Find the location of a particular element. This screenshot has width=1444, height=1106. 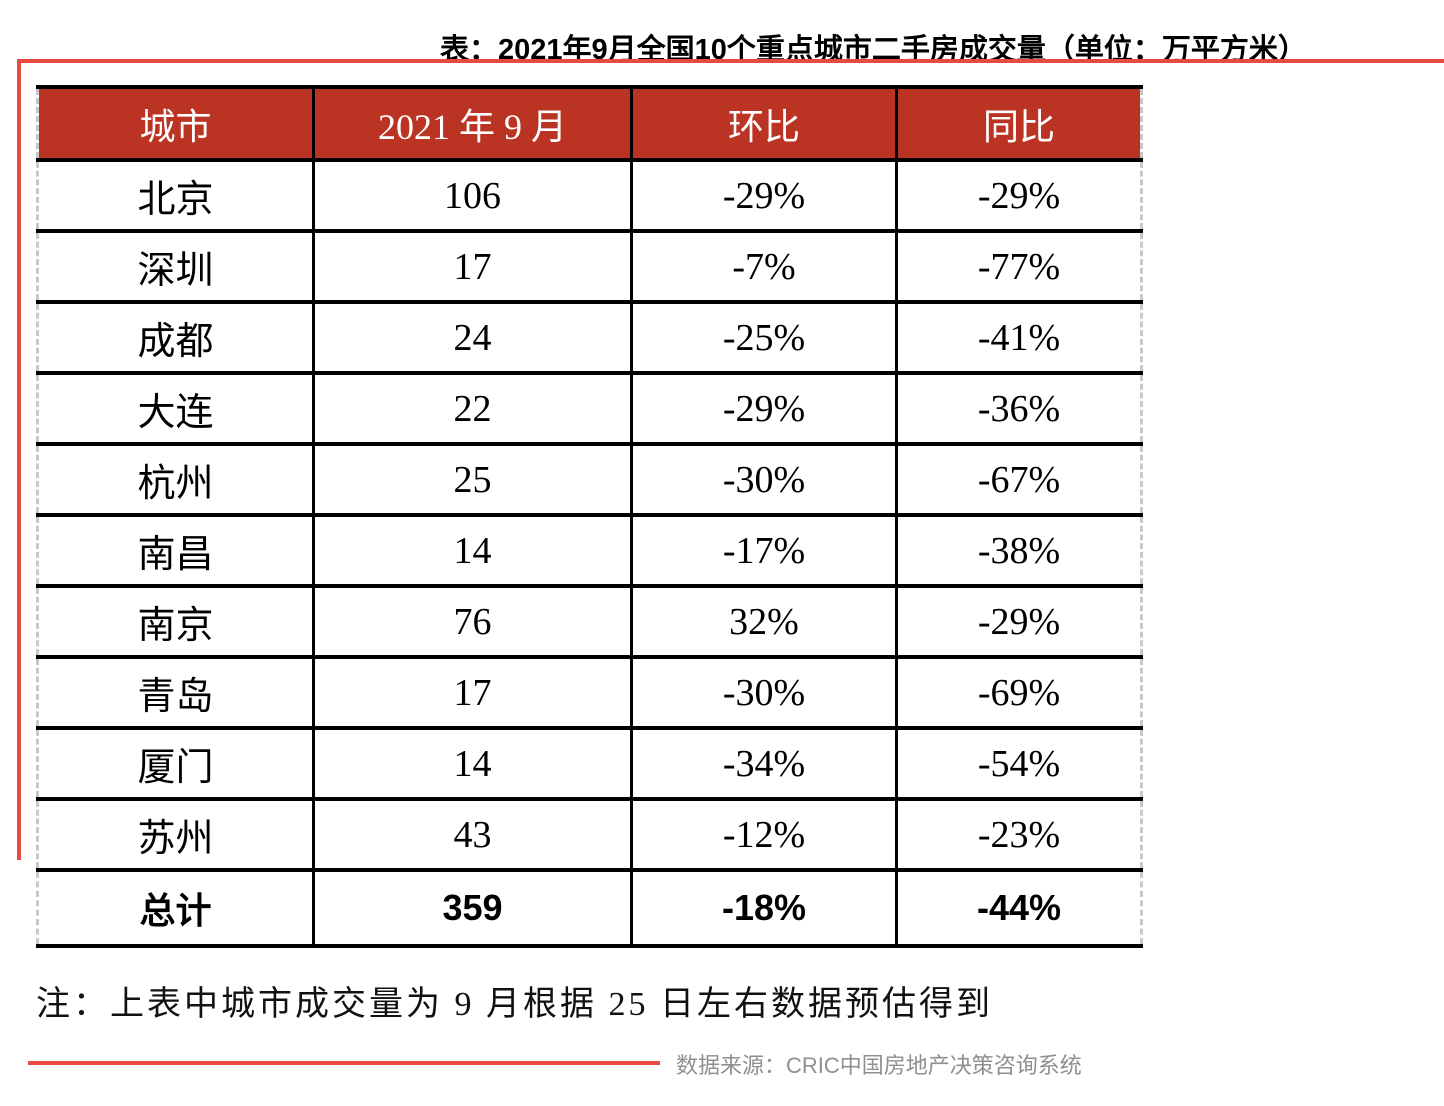

data-source: 数据来源：CRIC中国房地产决策咨询系统 is located at coordinates (879, 1065).